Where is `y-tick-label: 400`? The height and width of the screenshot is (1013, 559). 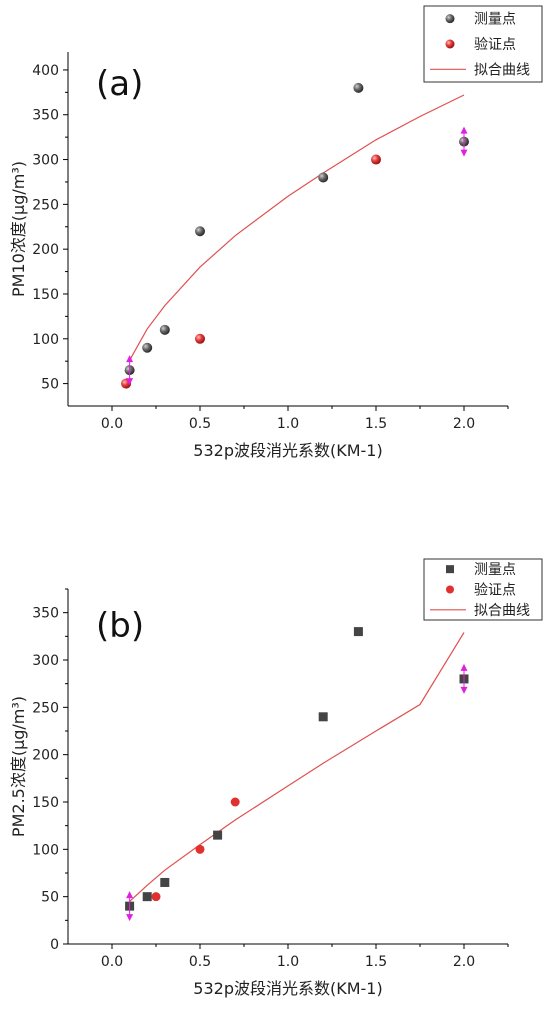
y-tick-label: 400 is located at coordinates (45, 71).